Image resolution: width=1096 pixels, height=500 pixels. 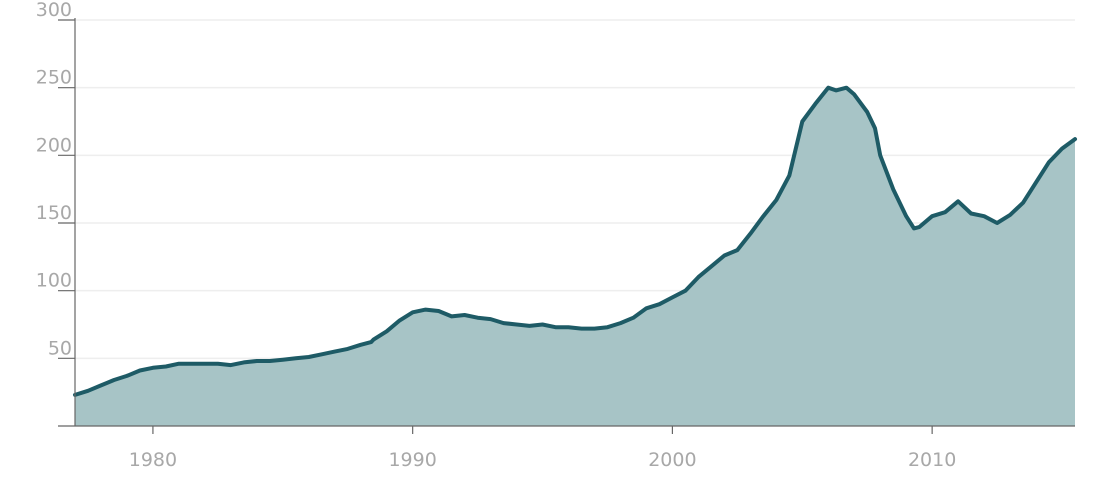 What do you see at coordinates (54, 10) in the screenshot?
I see `y-tick-label: 300` at bounding box center [54, 10].